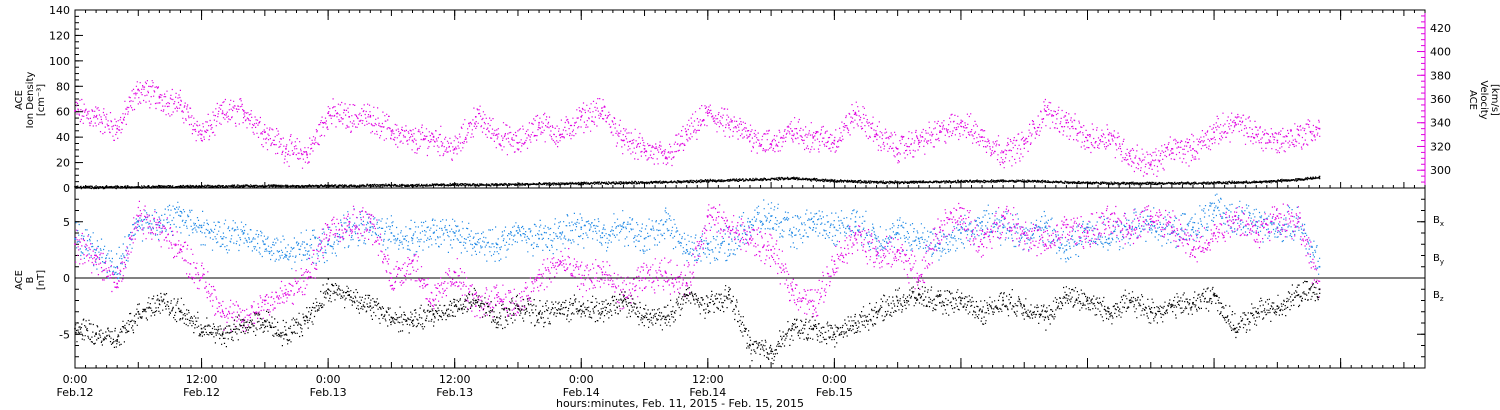  Describe the element at coordinates (1440, 75) in the screenshot. I see `velocity-tick-label: 380` at that location.